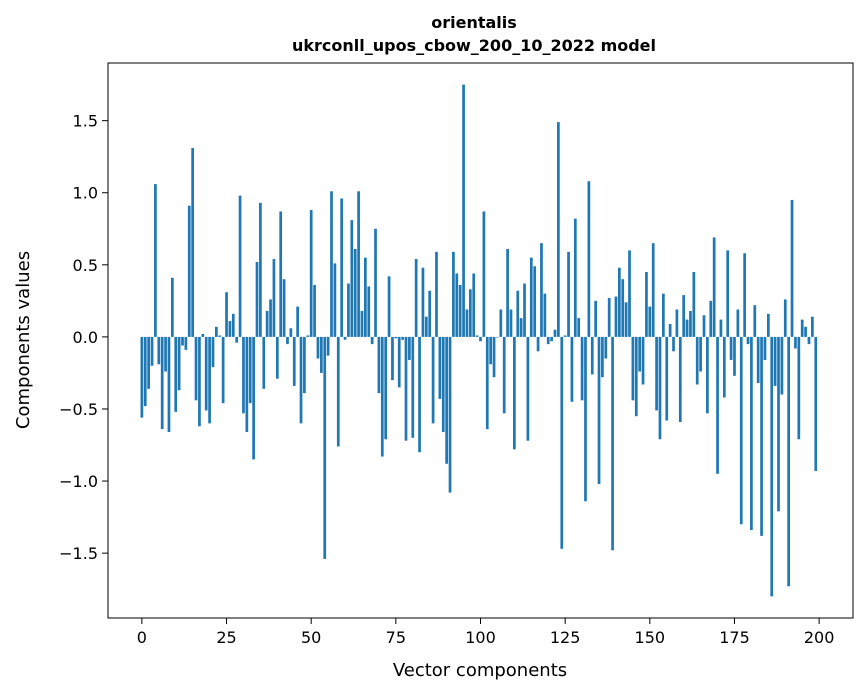 The image size is (867, 696). What do you see at coordinates (485, 632) in the screenshot?
I see `x-axis-ticks: 0 25 50 75 100 125 150 175 200` at bounding box center [485, 632].